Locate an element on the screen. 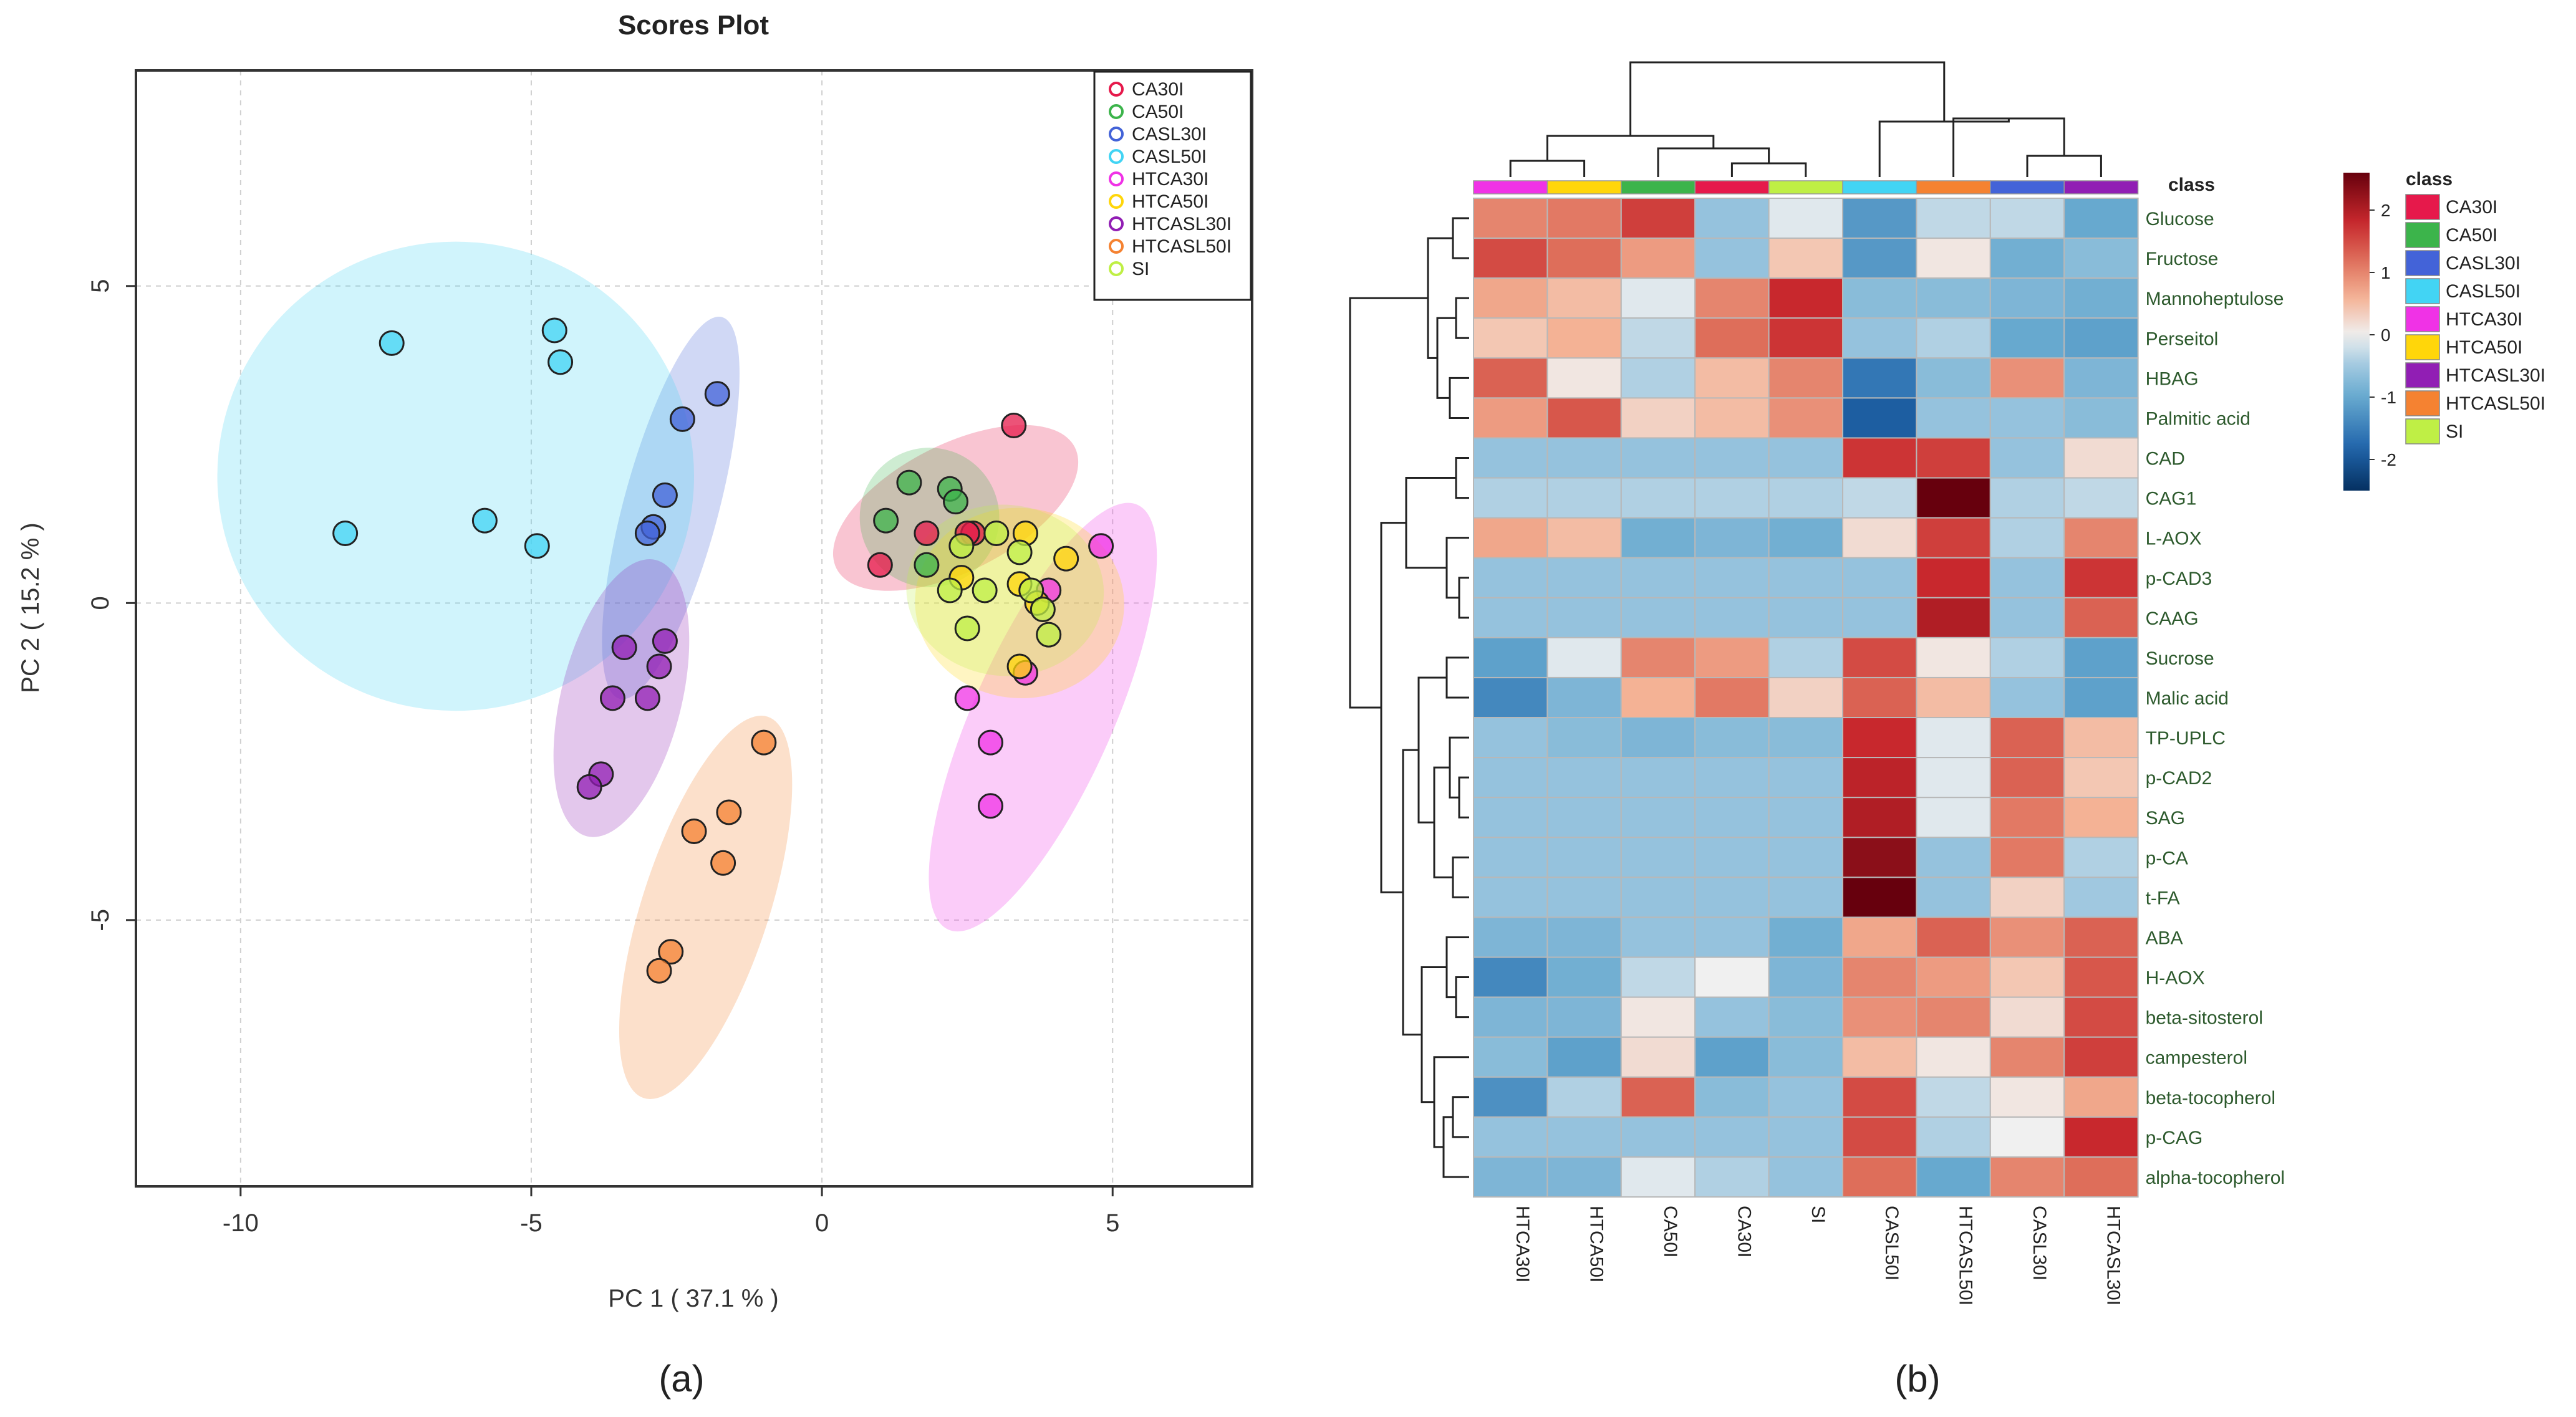  class-legend-label-htca50i: HTCA50I is located at coordinates (2484, 347).